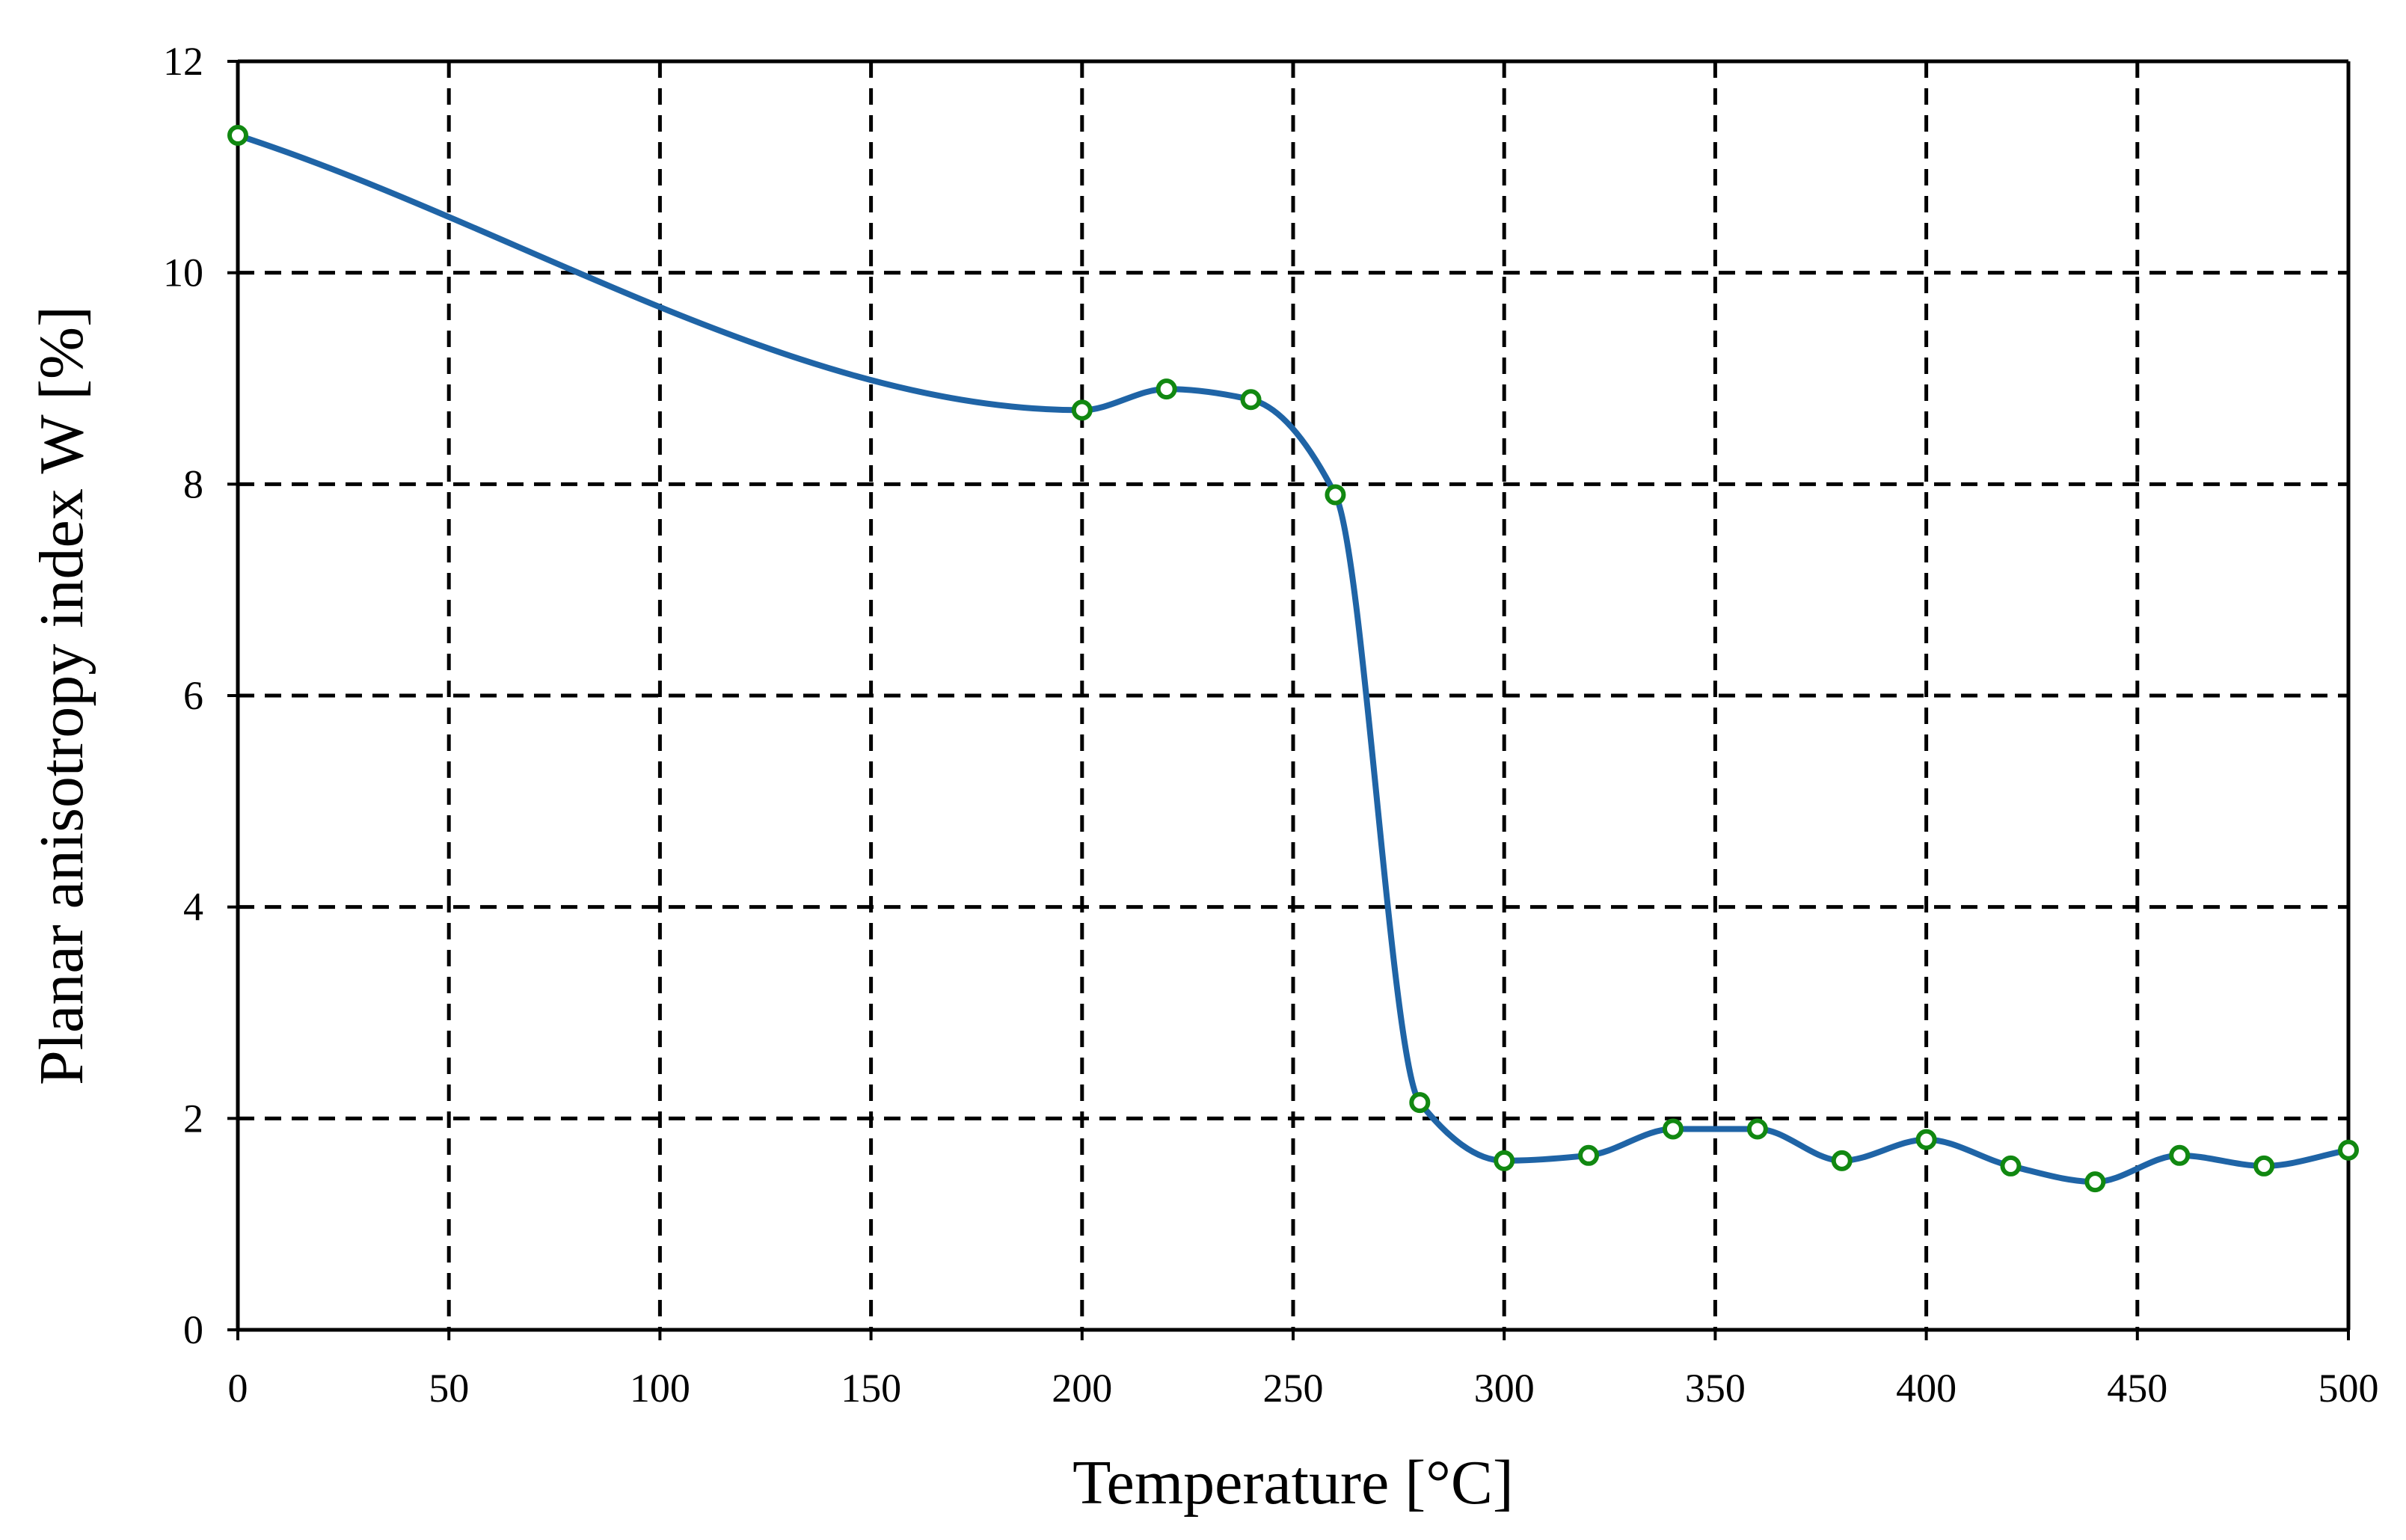 The width and height of the screenshot is (2406, 1540). What do you see at coordinates (183, 61) in the screenshot?
I see `y-tick-label: 12` at bounding box center [183, 61].